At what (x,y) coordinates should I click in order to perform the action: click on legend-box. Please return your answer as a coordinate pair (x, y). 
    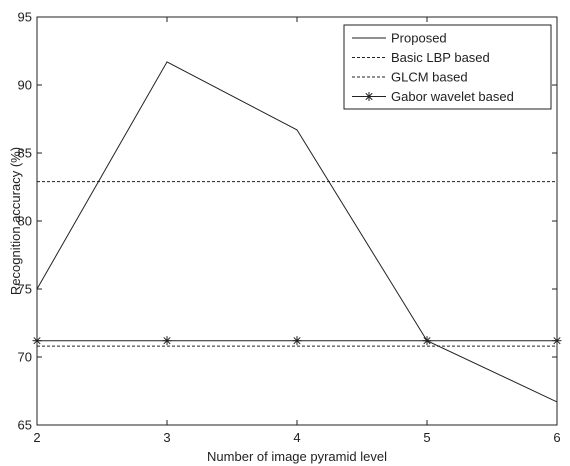
    Looking at the image, I should click on (447, 67).